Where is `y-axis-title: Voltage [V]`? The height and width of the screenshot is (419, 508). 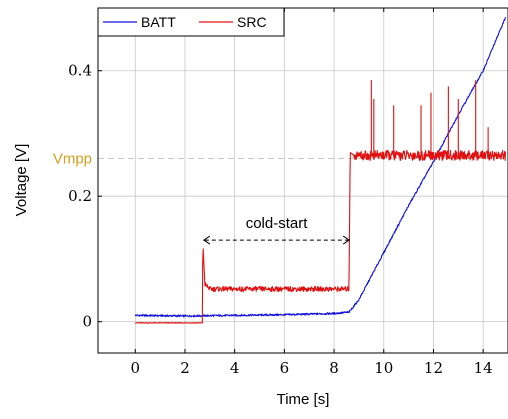
y-axis-title: Voltage [V] is located at coordinates (21, 180).